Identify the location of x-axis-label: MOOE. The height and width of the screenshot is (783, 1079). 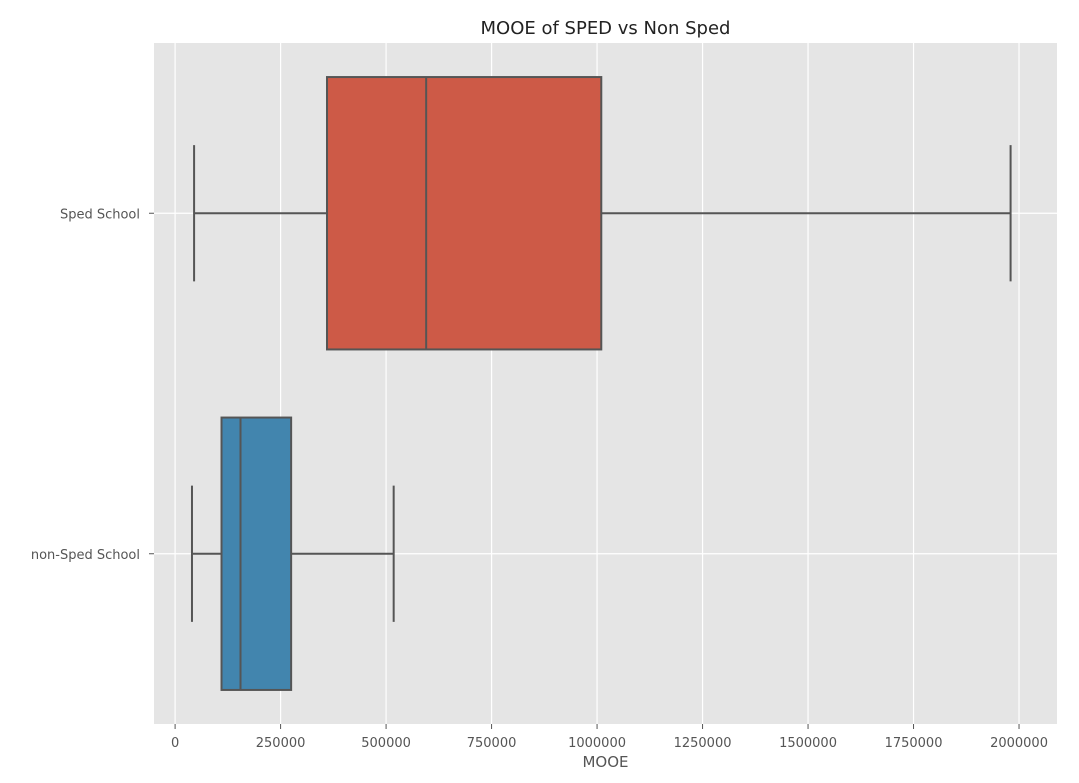
(605, 762).